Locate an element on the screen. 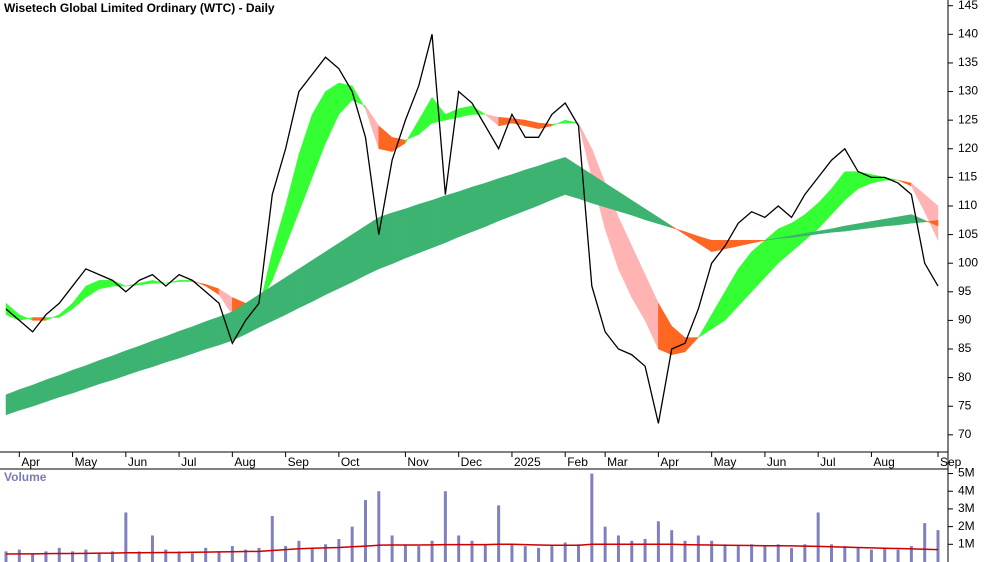  y-tick-label: 105 is located at coordinates (968, 234).